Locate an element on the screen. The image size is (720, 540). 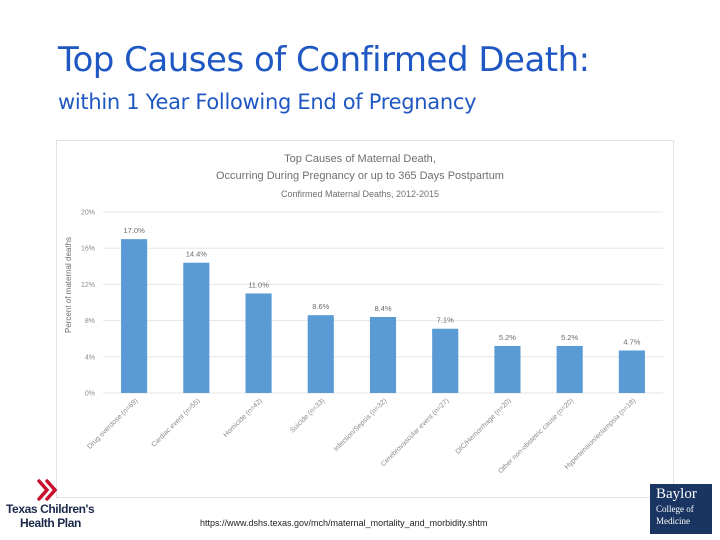
logo-text-line1: Baylor is located at coordinates (676, 494).